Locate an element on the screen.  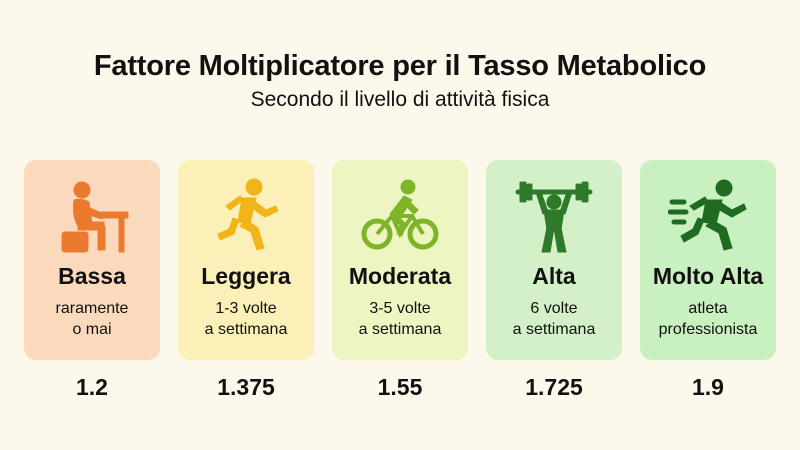
multiplier-factor-bassa: 1.2 is located at coordinates (92, 387).